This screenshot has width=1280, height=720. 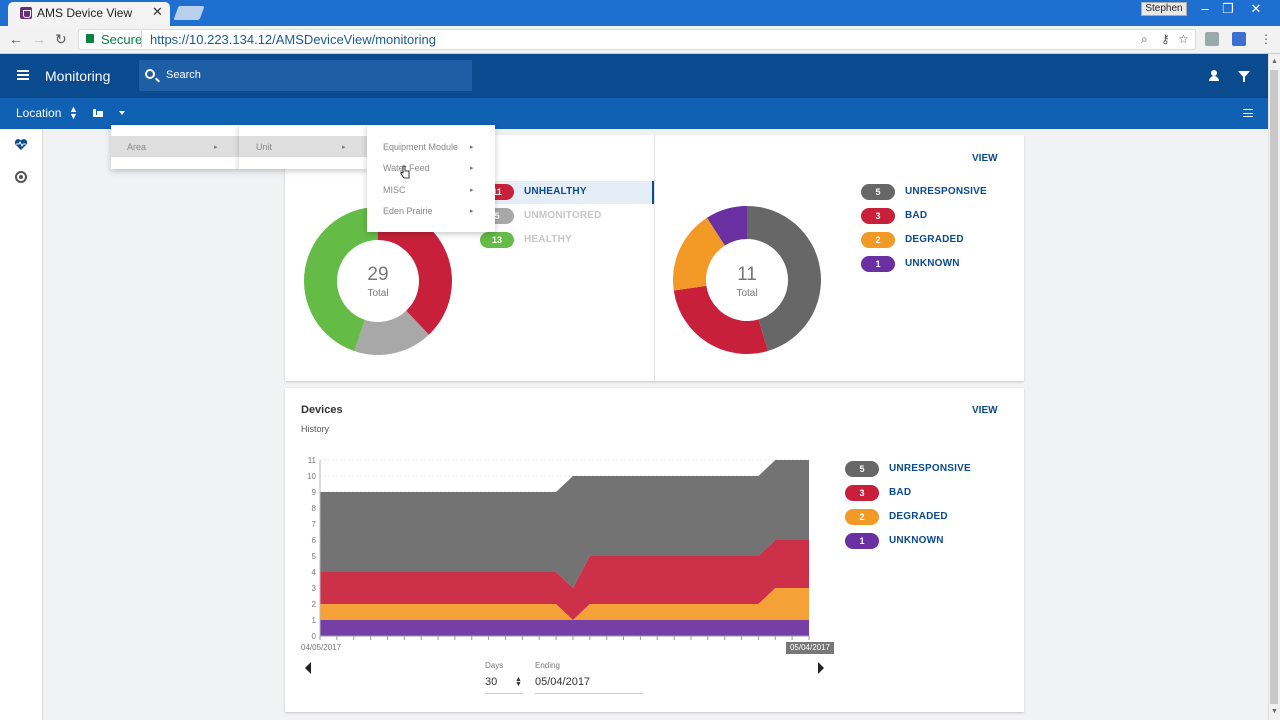 I want to click on donut-slice-unknown, so click(x=726, y=226).